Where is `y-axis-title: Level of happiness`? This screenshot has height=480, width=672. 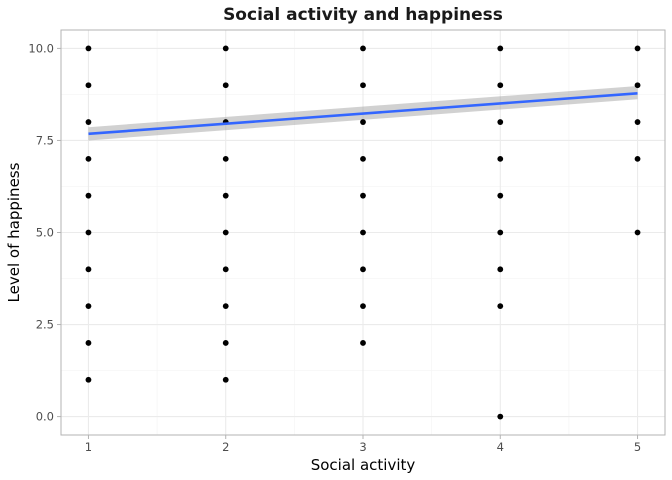 y-axis-title: Level of happiness is located at coordinates (14, 232).